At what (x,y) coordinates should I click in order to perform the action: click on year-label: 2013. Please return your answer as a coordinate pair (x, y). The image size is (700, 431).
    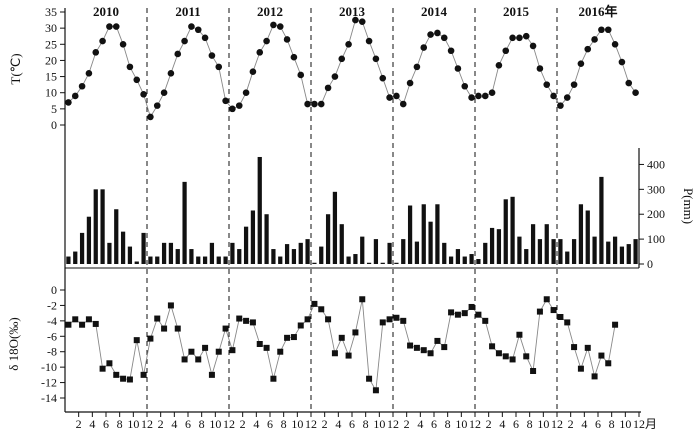
    Looking at the image, I should click on (352, 11).